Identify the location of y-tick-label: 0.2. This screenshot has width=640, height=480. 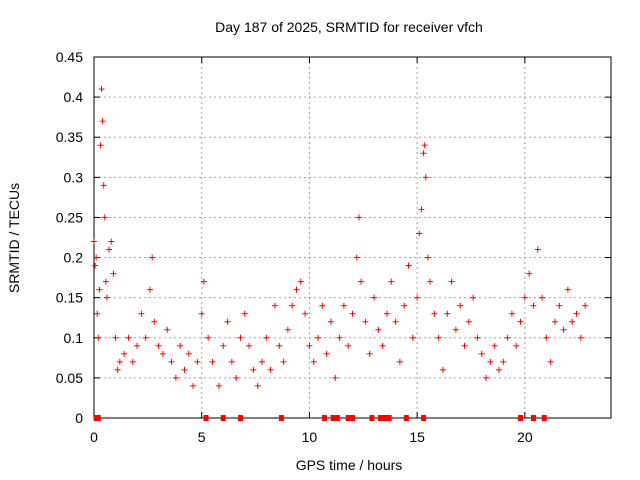
(74, 258).